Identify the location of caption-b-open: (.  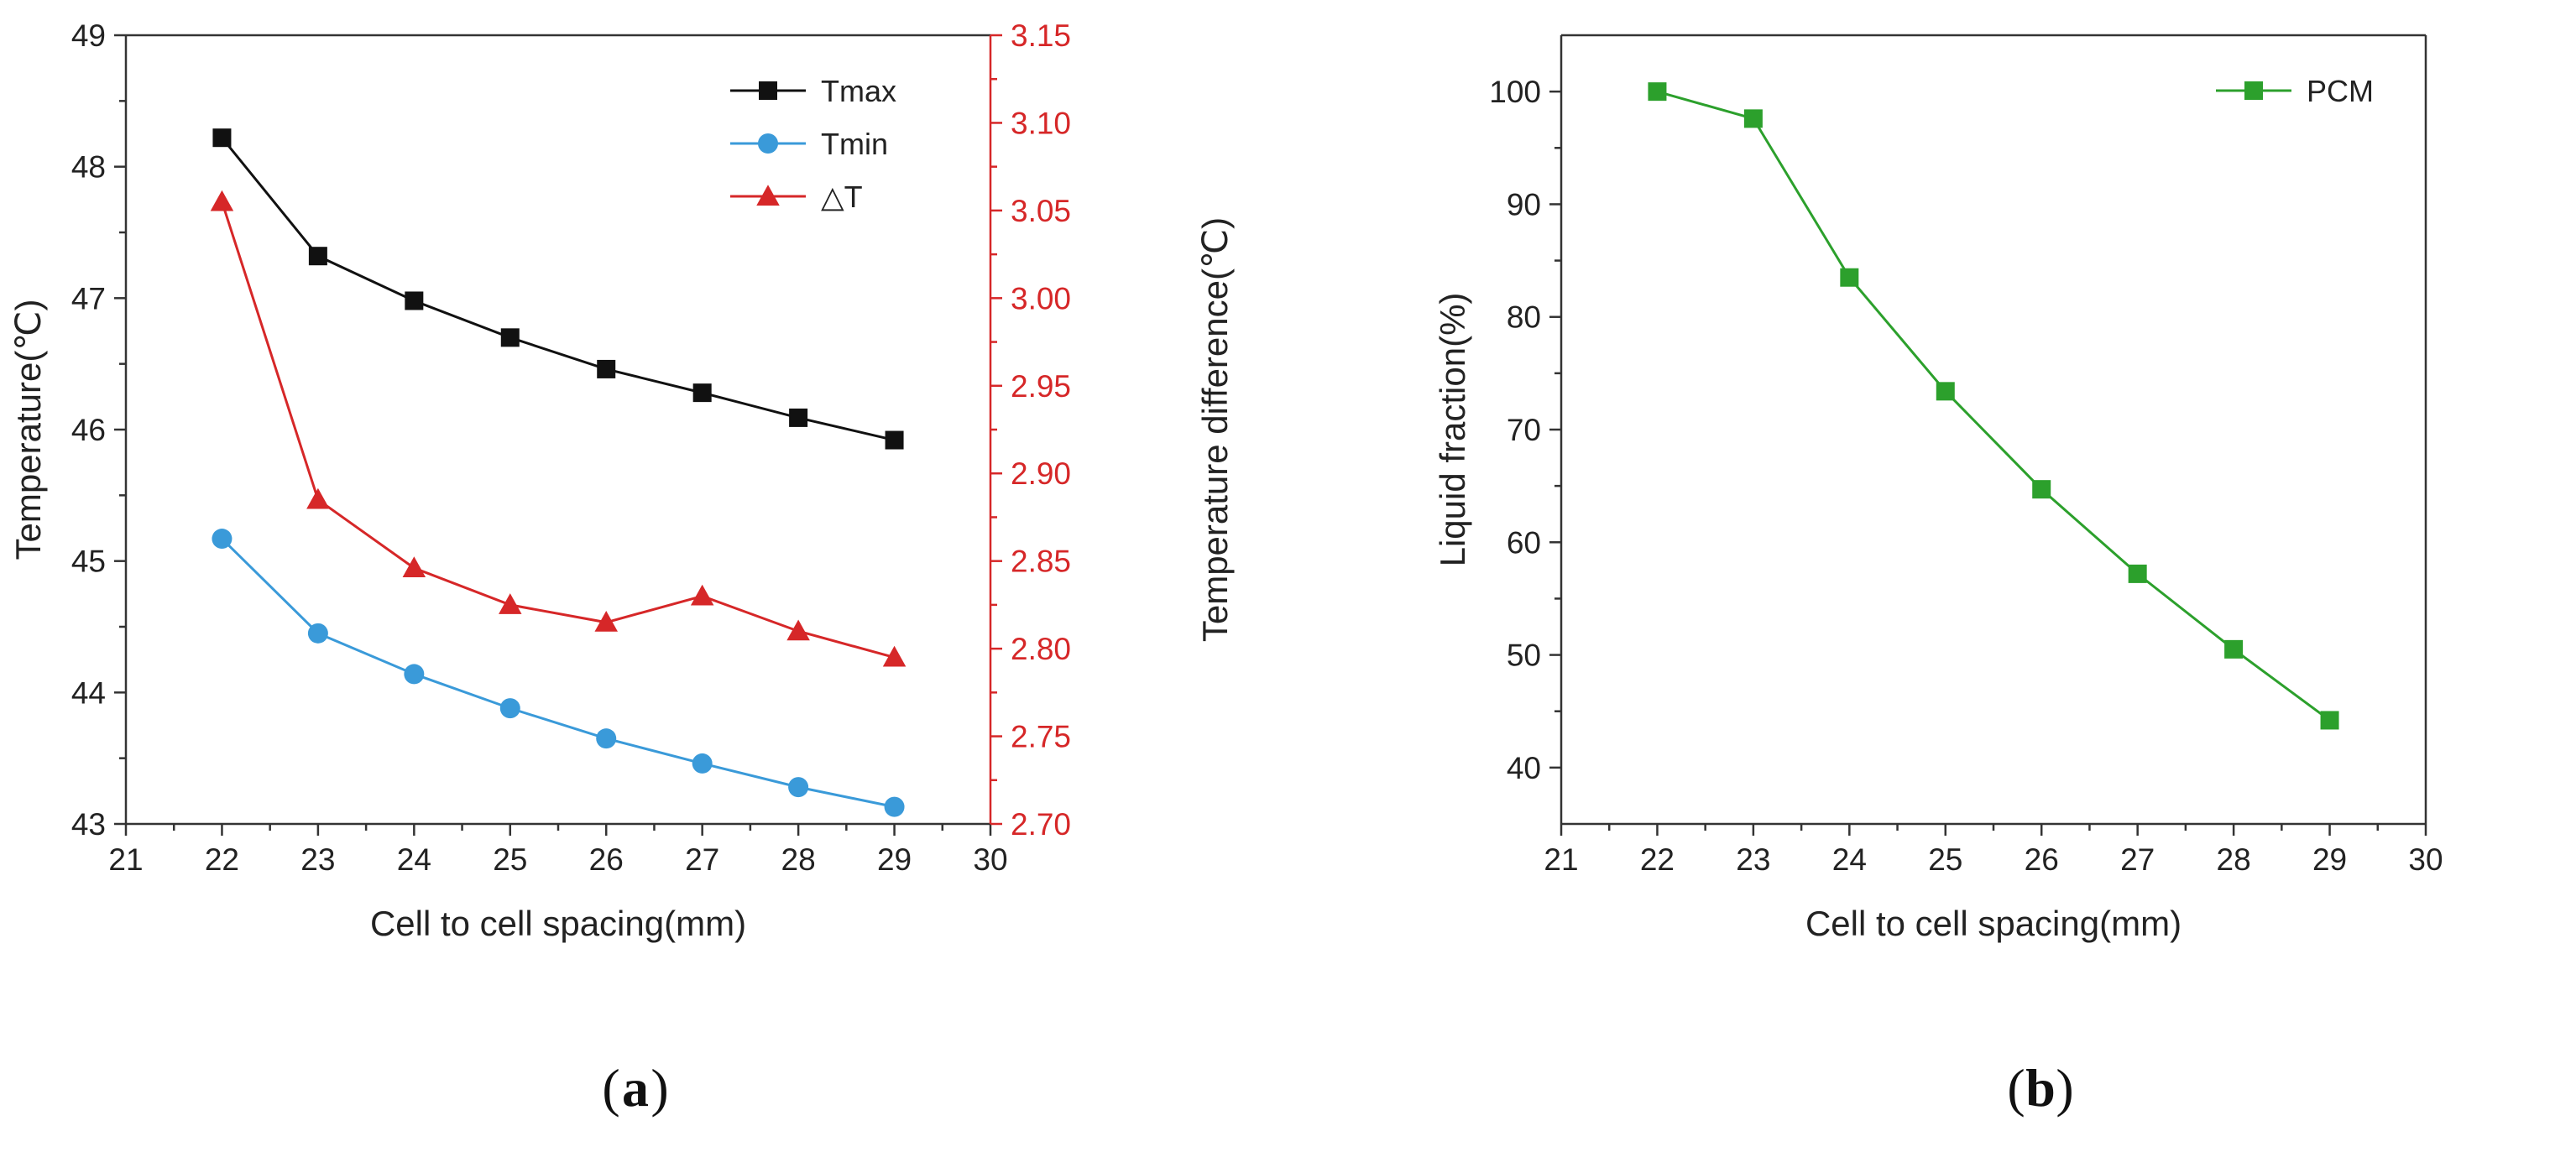
(2016, 1088).